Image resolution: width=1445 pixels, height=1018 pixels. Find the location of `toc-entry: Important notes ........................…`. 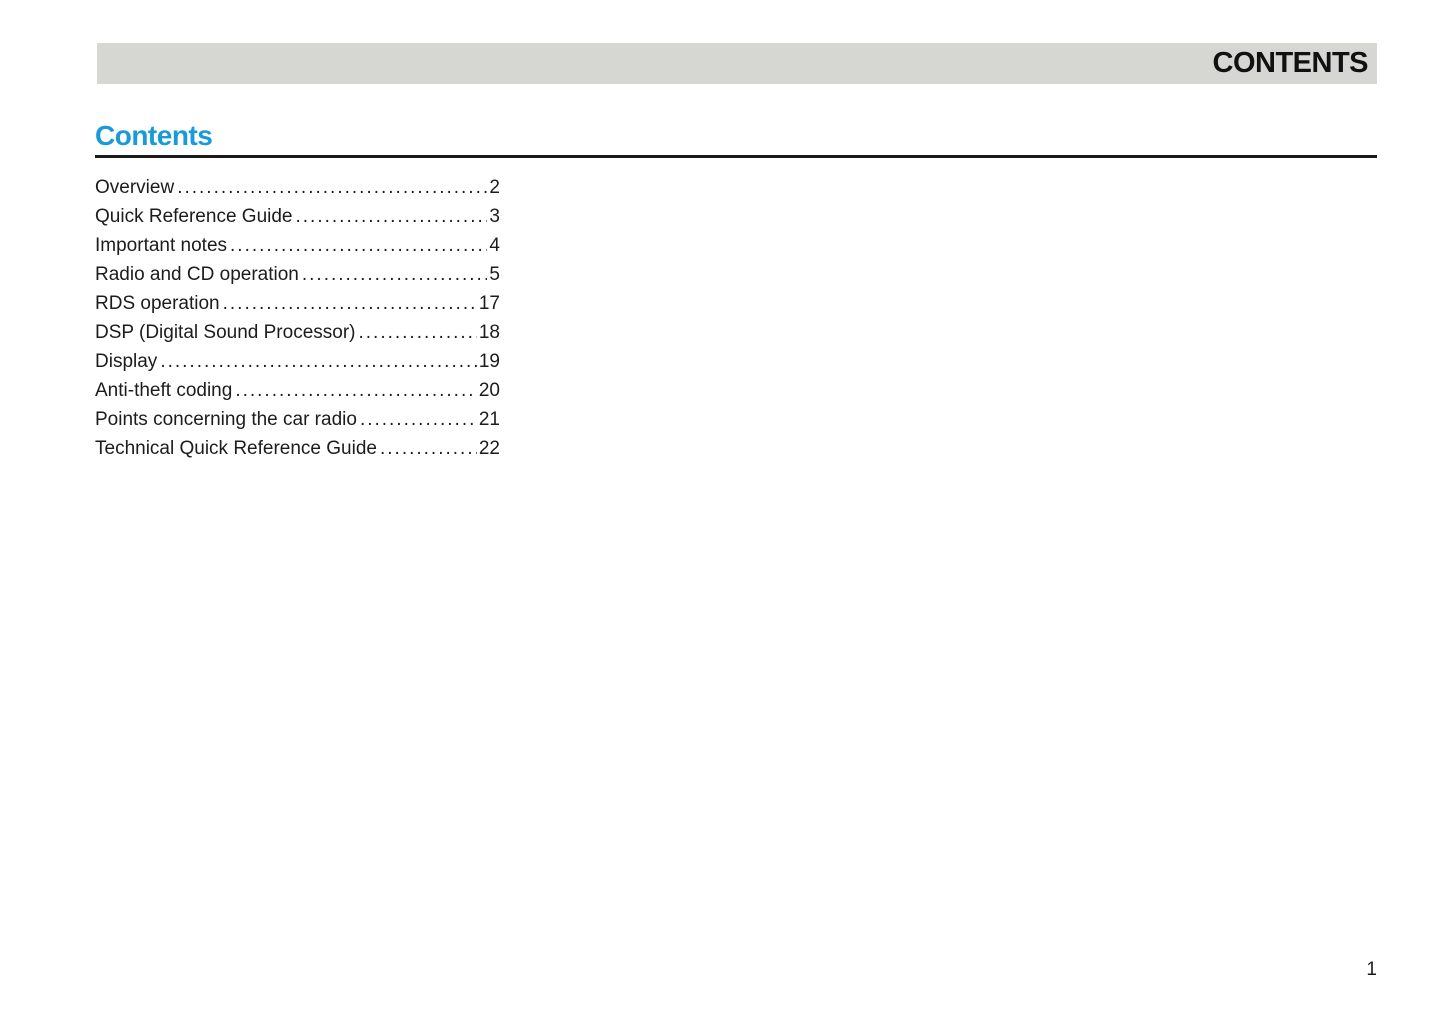

toc-entry: Important notes ........................… is located at coordinates (297, 245).